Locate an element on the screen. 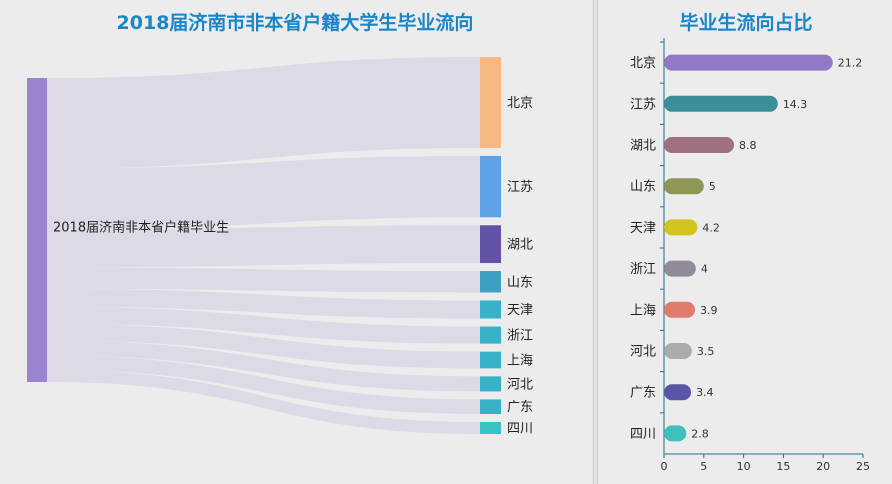  sankey-target-label-4: 天津 is located at coordinates (520, 310).